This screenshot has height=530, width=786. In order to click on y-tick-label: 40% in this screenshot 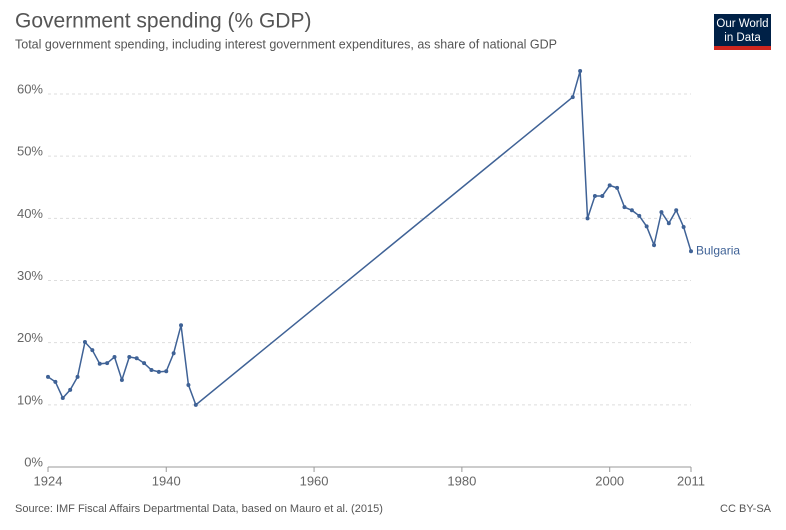, I will do `click(30, 213)`.